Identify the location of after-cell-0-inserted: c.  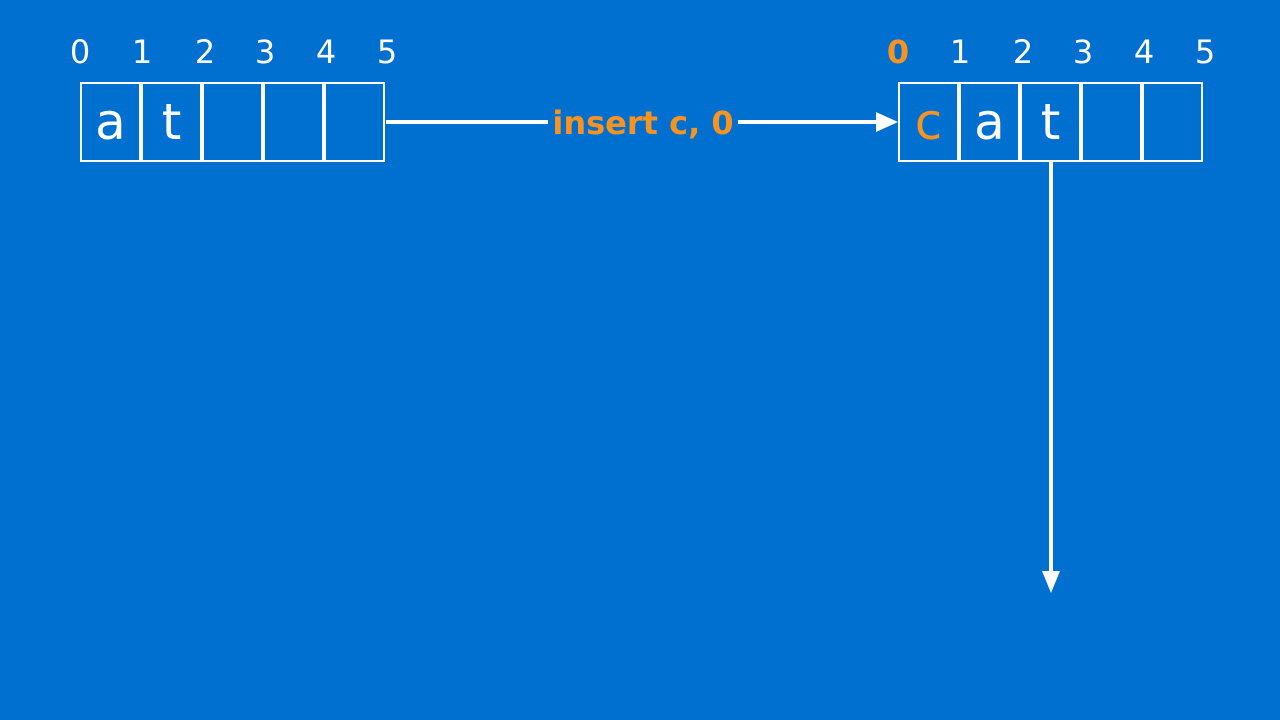
(928, 122).